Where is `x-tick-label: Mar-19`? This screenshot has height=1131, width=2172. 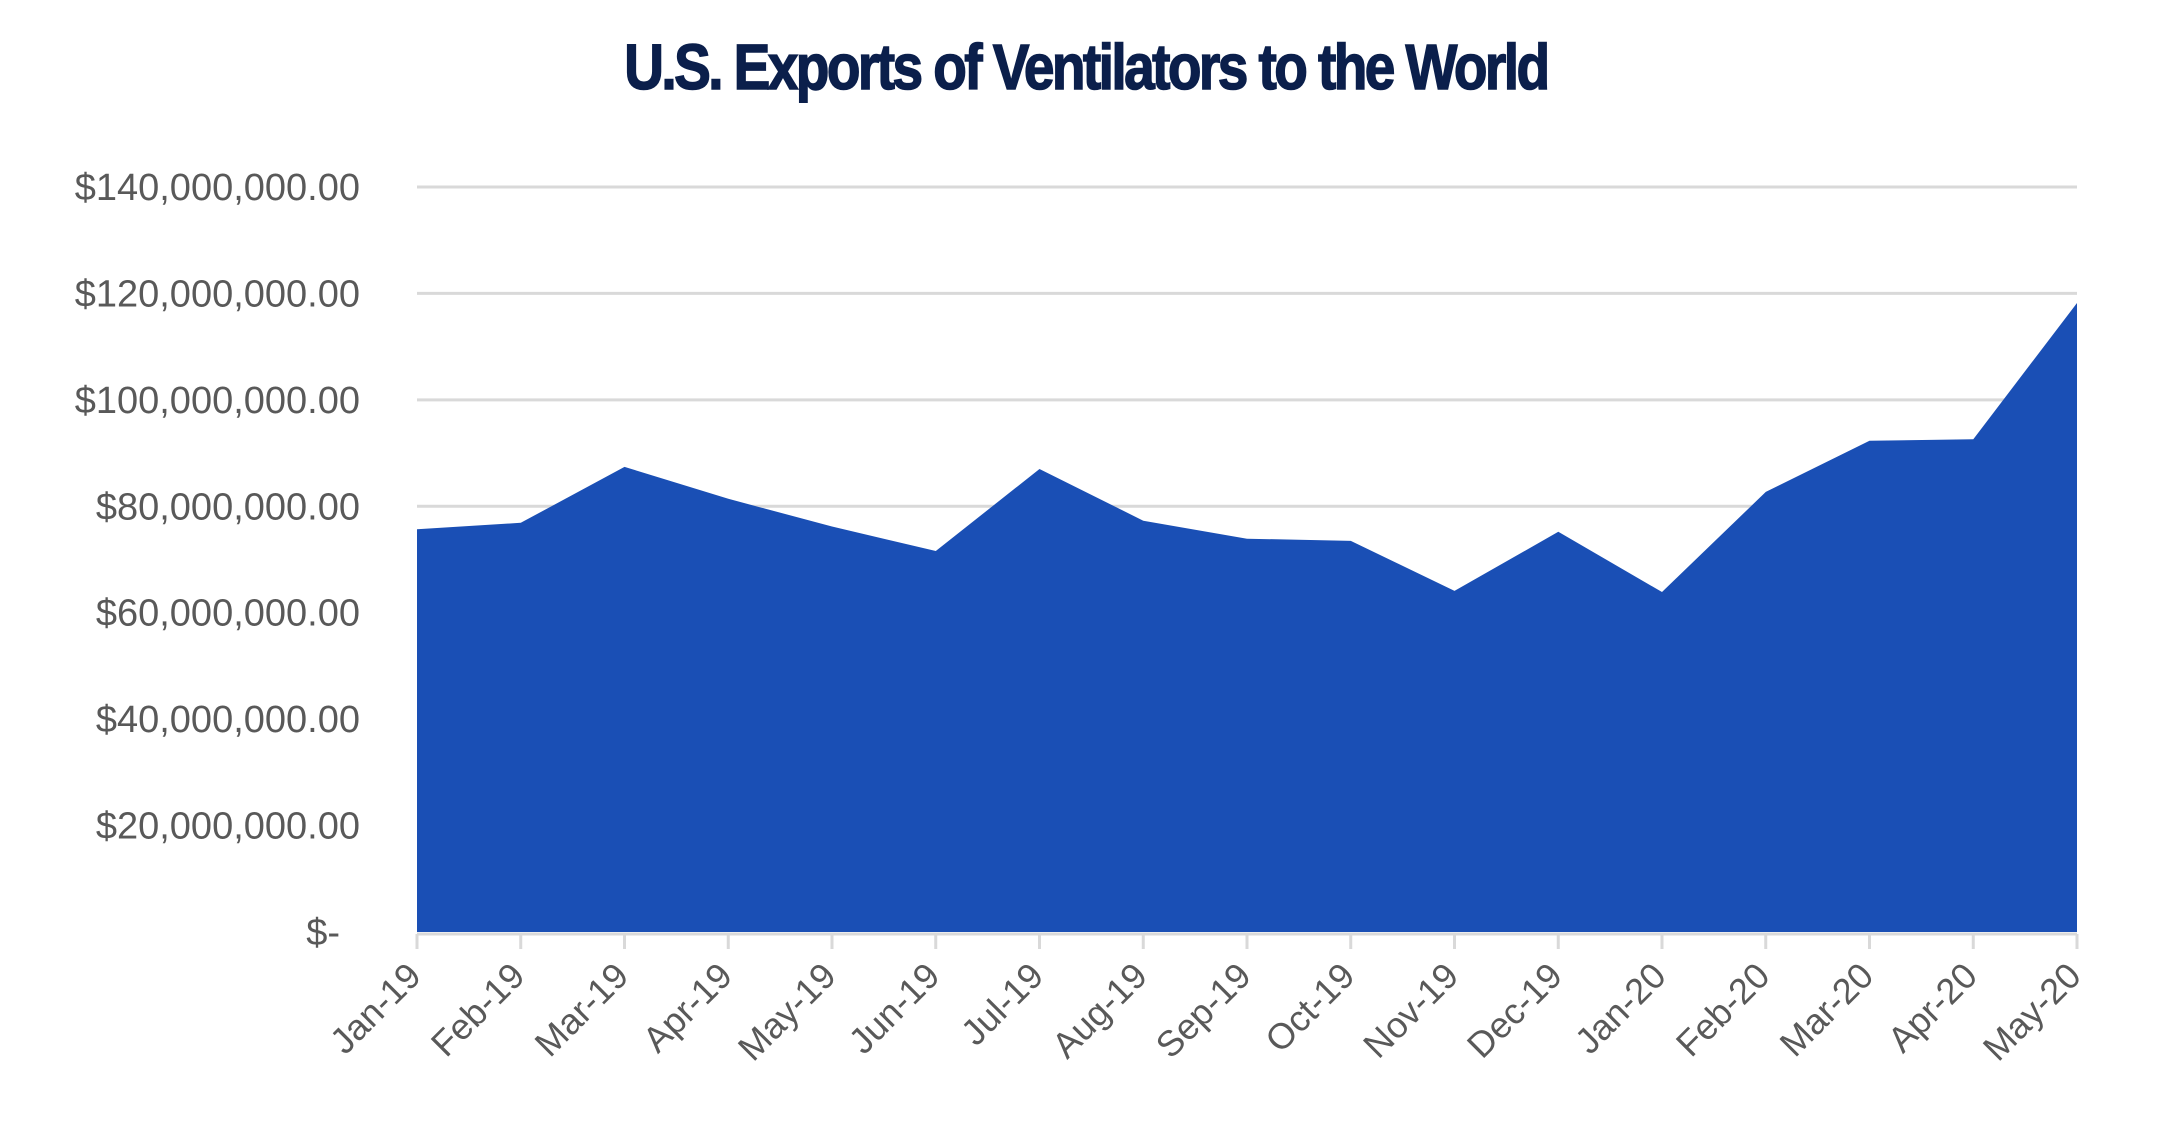 x-tick-label: Mar-19 is located at coordinates (582, 1010).